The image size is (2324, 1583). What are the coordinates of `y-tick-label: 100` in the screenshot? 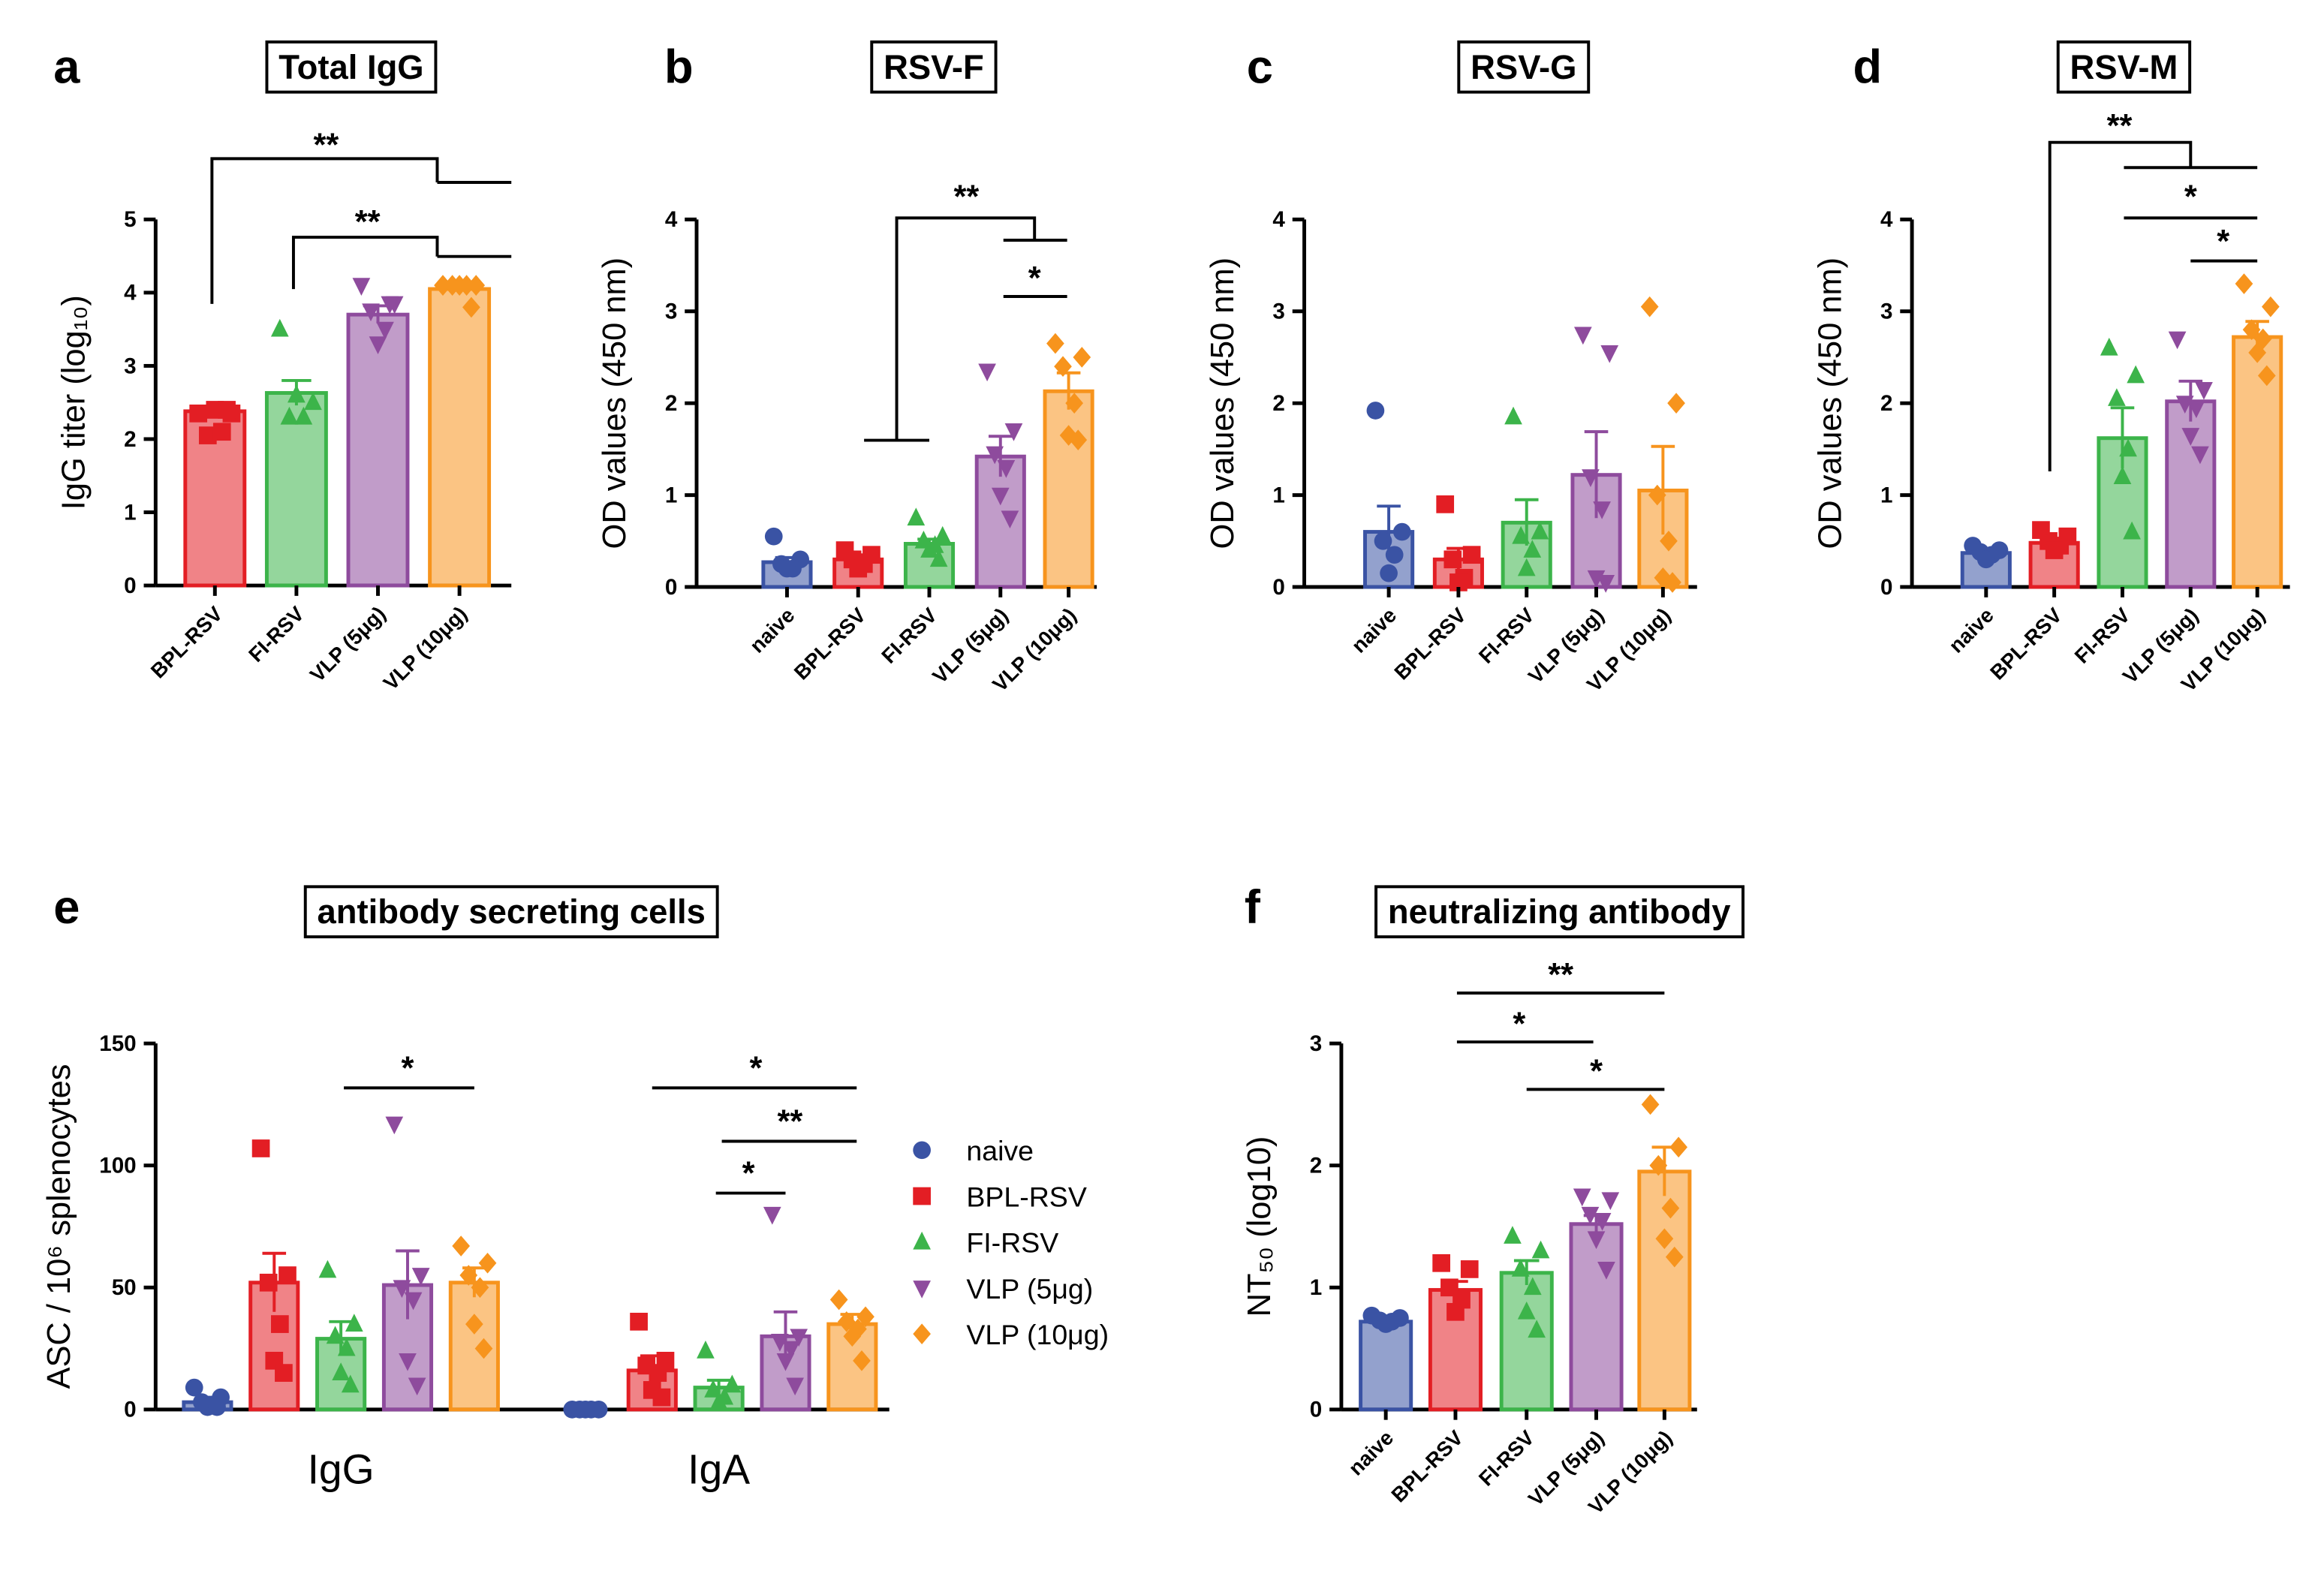 It's located at (117, 1166).